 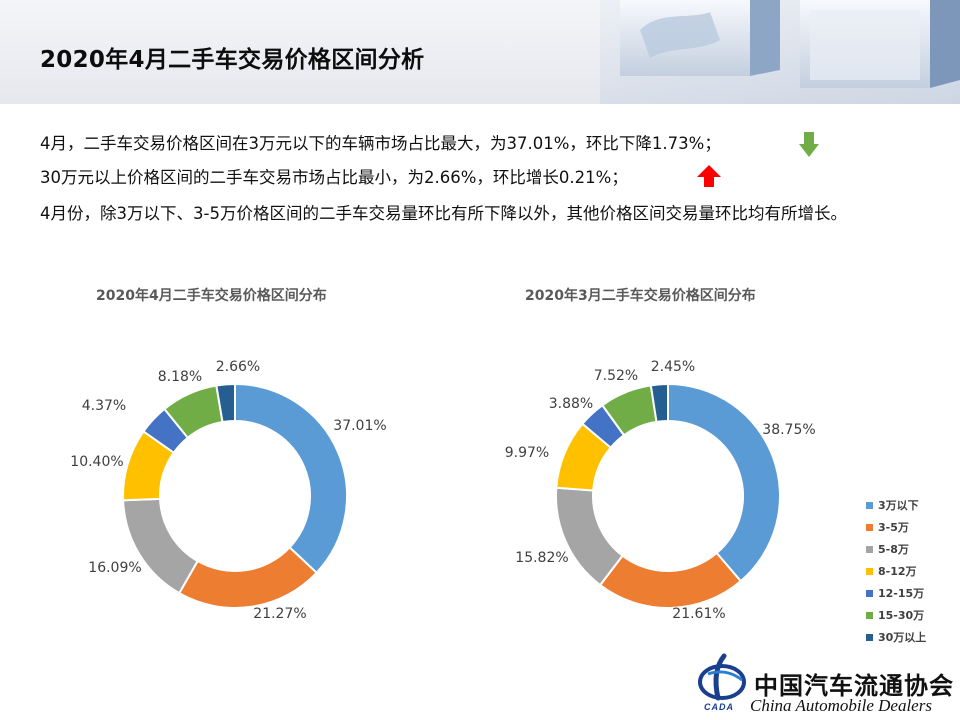 What do you see at coordinates (901, 615) in the screenshot?
I see `legend-label: 15-30万` at bounding box center [901, 615].